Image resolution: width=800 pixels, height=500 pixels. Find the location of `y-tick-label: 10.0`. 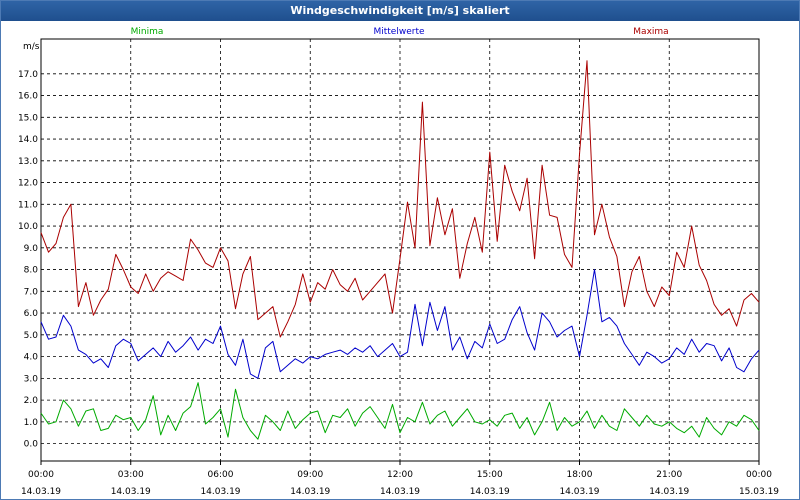

y-tick-label: 10.0 is located at coordinates (28, 227).